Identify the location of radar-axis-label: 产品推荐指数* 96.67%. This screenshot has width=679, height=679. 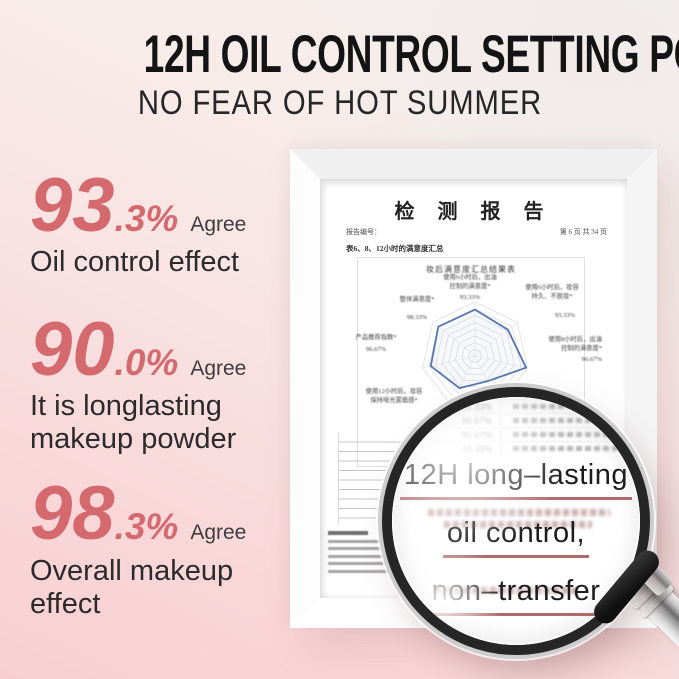
(376, 343).